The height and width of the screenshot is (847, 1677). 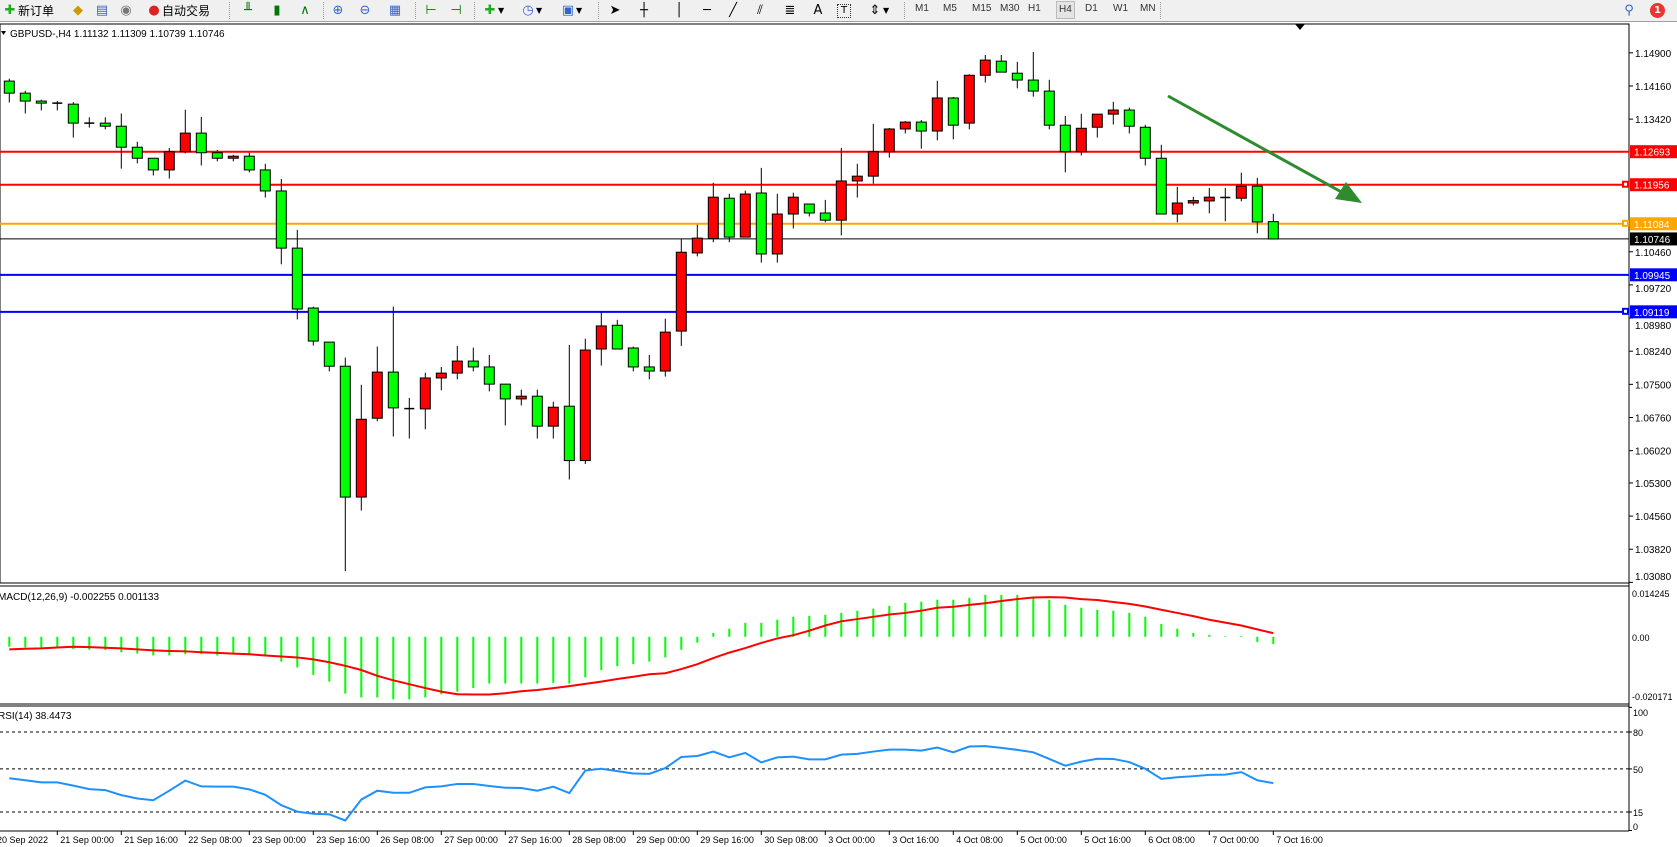 I want to click on zoom-in-button: ⊕, so click(x=338, y=10).